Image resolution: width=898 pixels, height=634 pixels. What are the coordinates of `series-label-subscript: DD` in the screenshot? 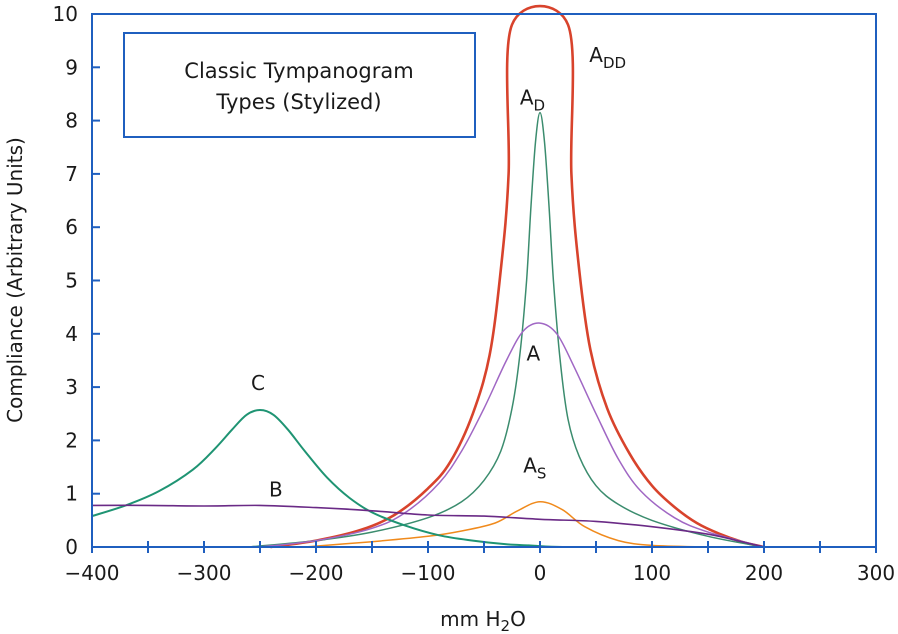 It's located at (614, 63).